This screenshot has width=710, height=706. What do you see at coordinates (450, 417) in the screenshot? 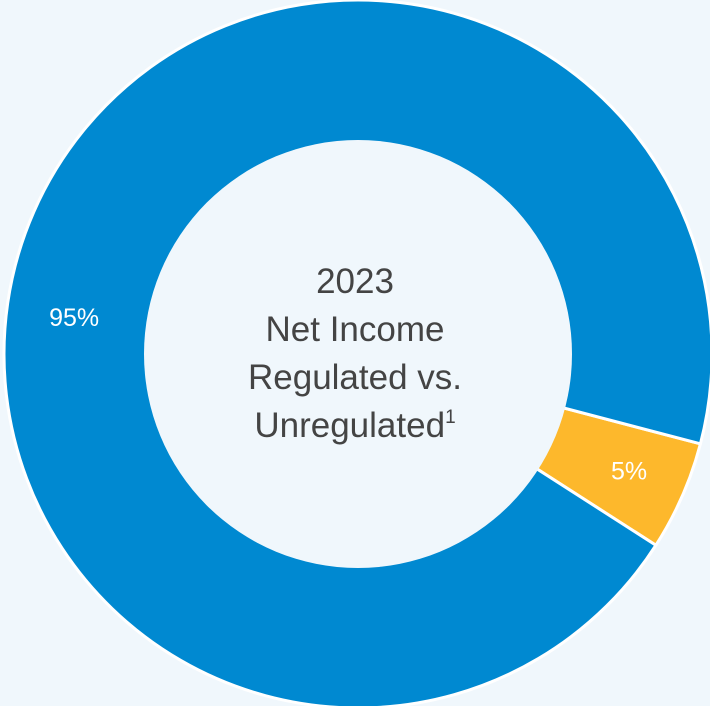
I see `footnote-marker: 1` at bounding box center [450, 417].